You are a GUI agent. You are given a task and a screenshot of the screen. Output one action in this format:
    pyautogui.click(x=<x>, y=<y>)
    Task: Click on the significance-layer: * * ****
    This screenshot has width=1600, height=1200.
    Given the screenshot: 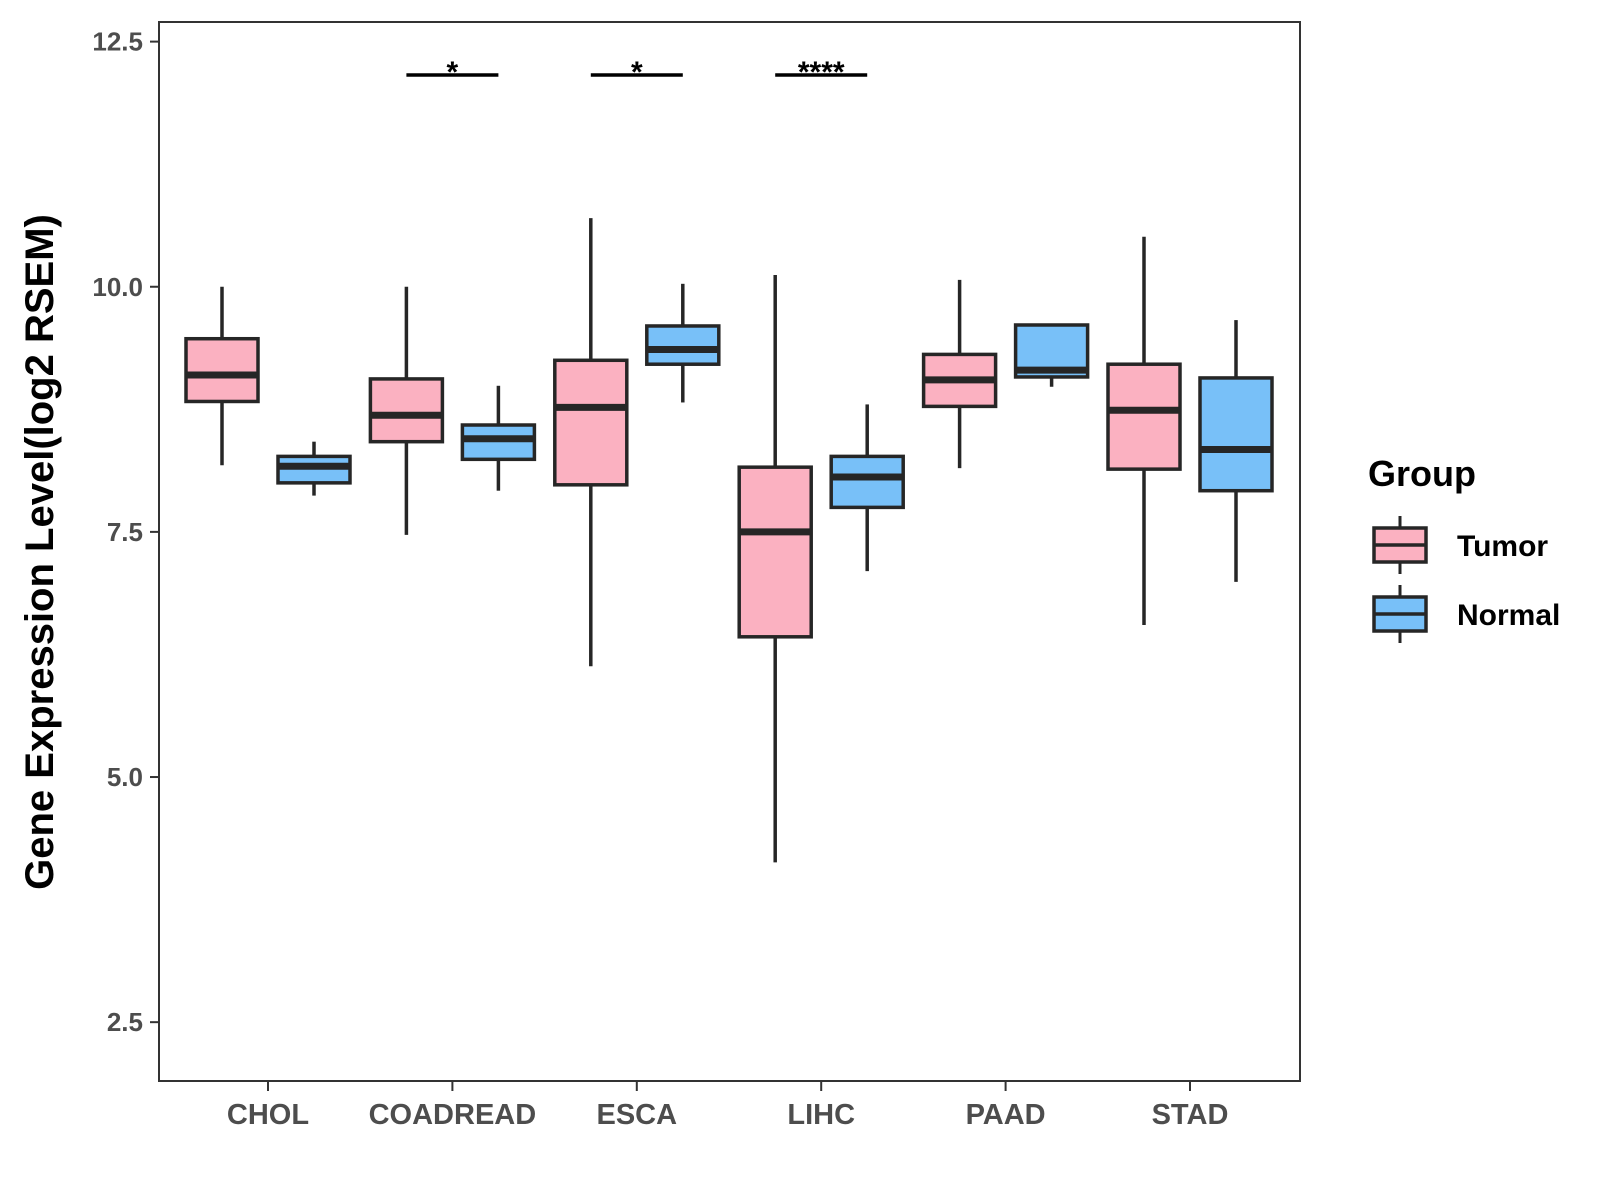 What is the action you would take?
    pyautogui.click(x=637, y=72)
    